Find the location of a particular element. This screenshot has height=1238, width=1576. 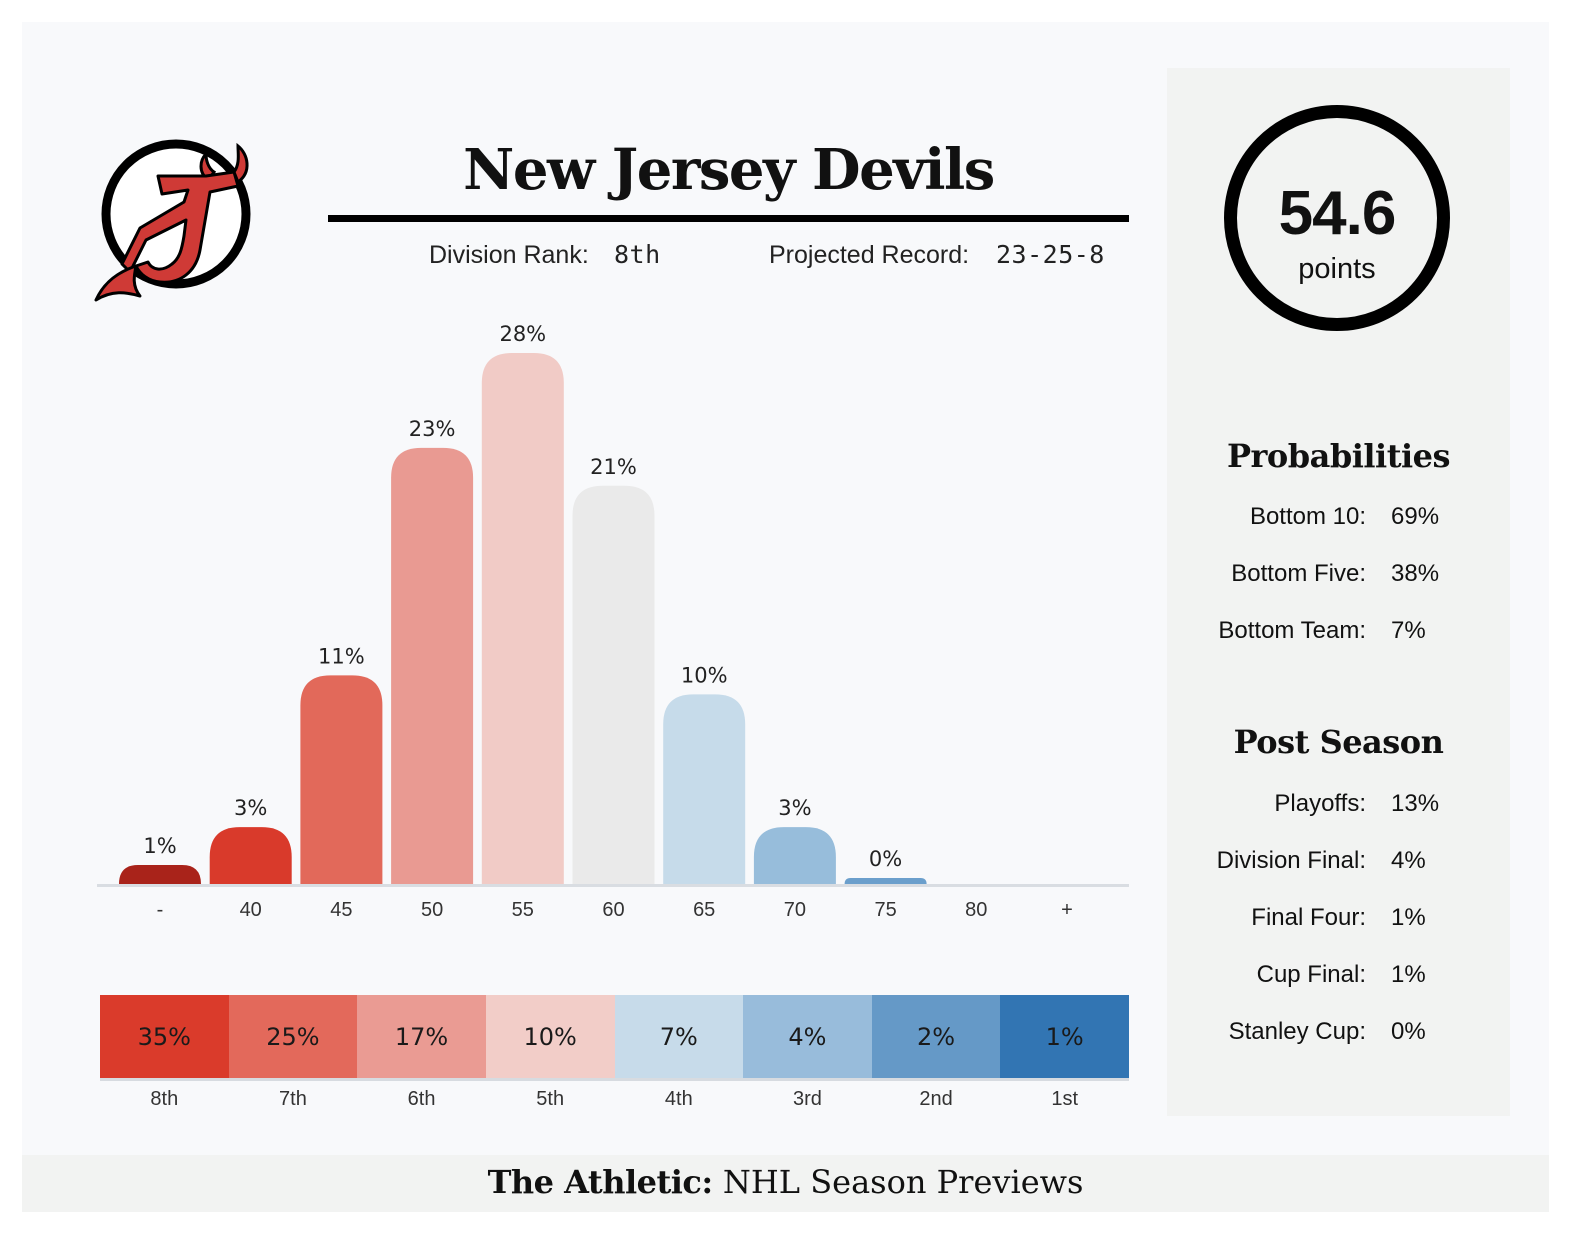

finish-cell-5th: 10% is located at coordinates (550, 1036).